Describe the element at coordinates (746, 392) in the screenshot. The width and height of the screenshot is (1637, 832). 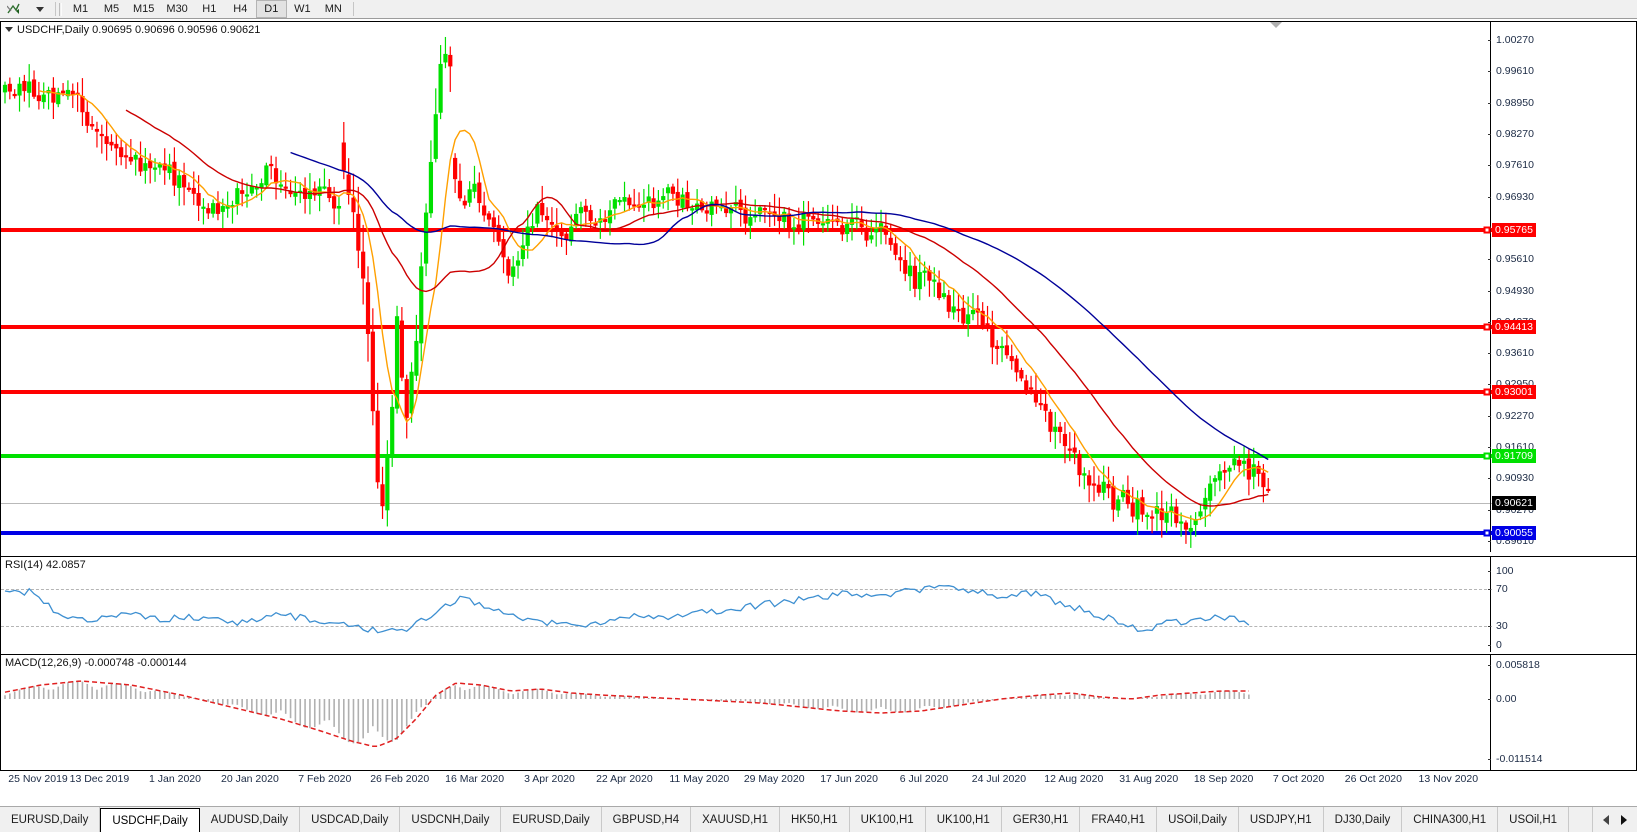
I see `resistance-3-line` at that location.